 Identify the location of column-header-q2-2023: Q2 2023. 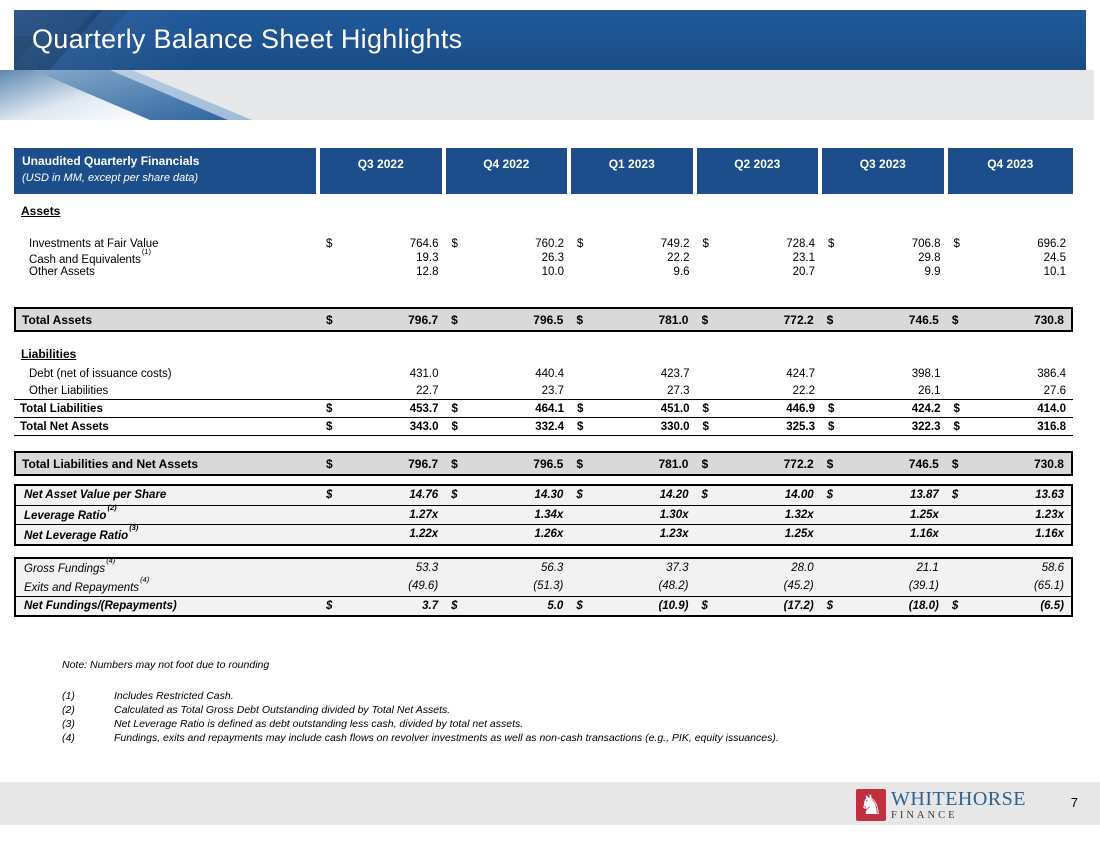
(759, 171).